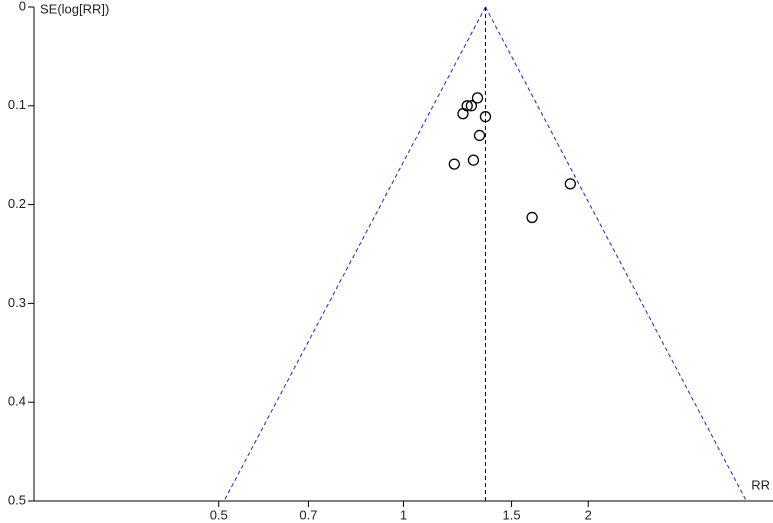 This screenshot has height=523, width=773. Describe the element at coordinates (308, 514) in the screenshot. I see `x-tick-label: 0.7` at that location.